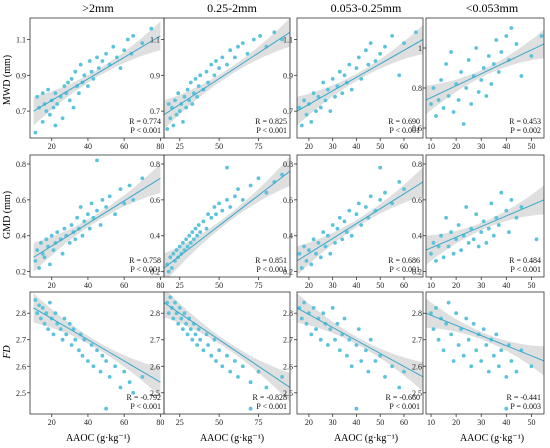 This screenshot has height=448, width=550. What do you see at coordinates (360, 216) in the screenshot?
I see `panel-frame` at bounding box center [360, 216].